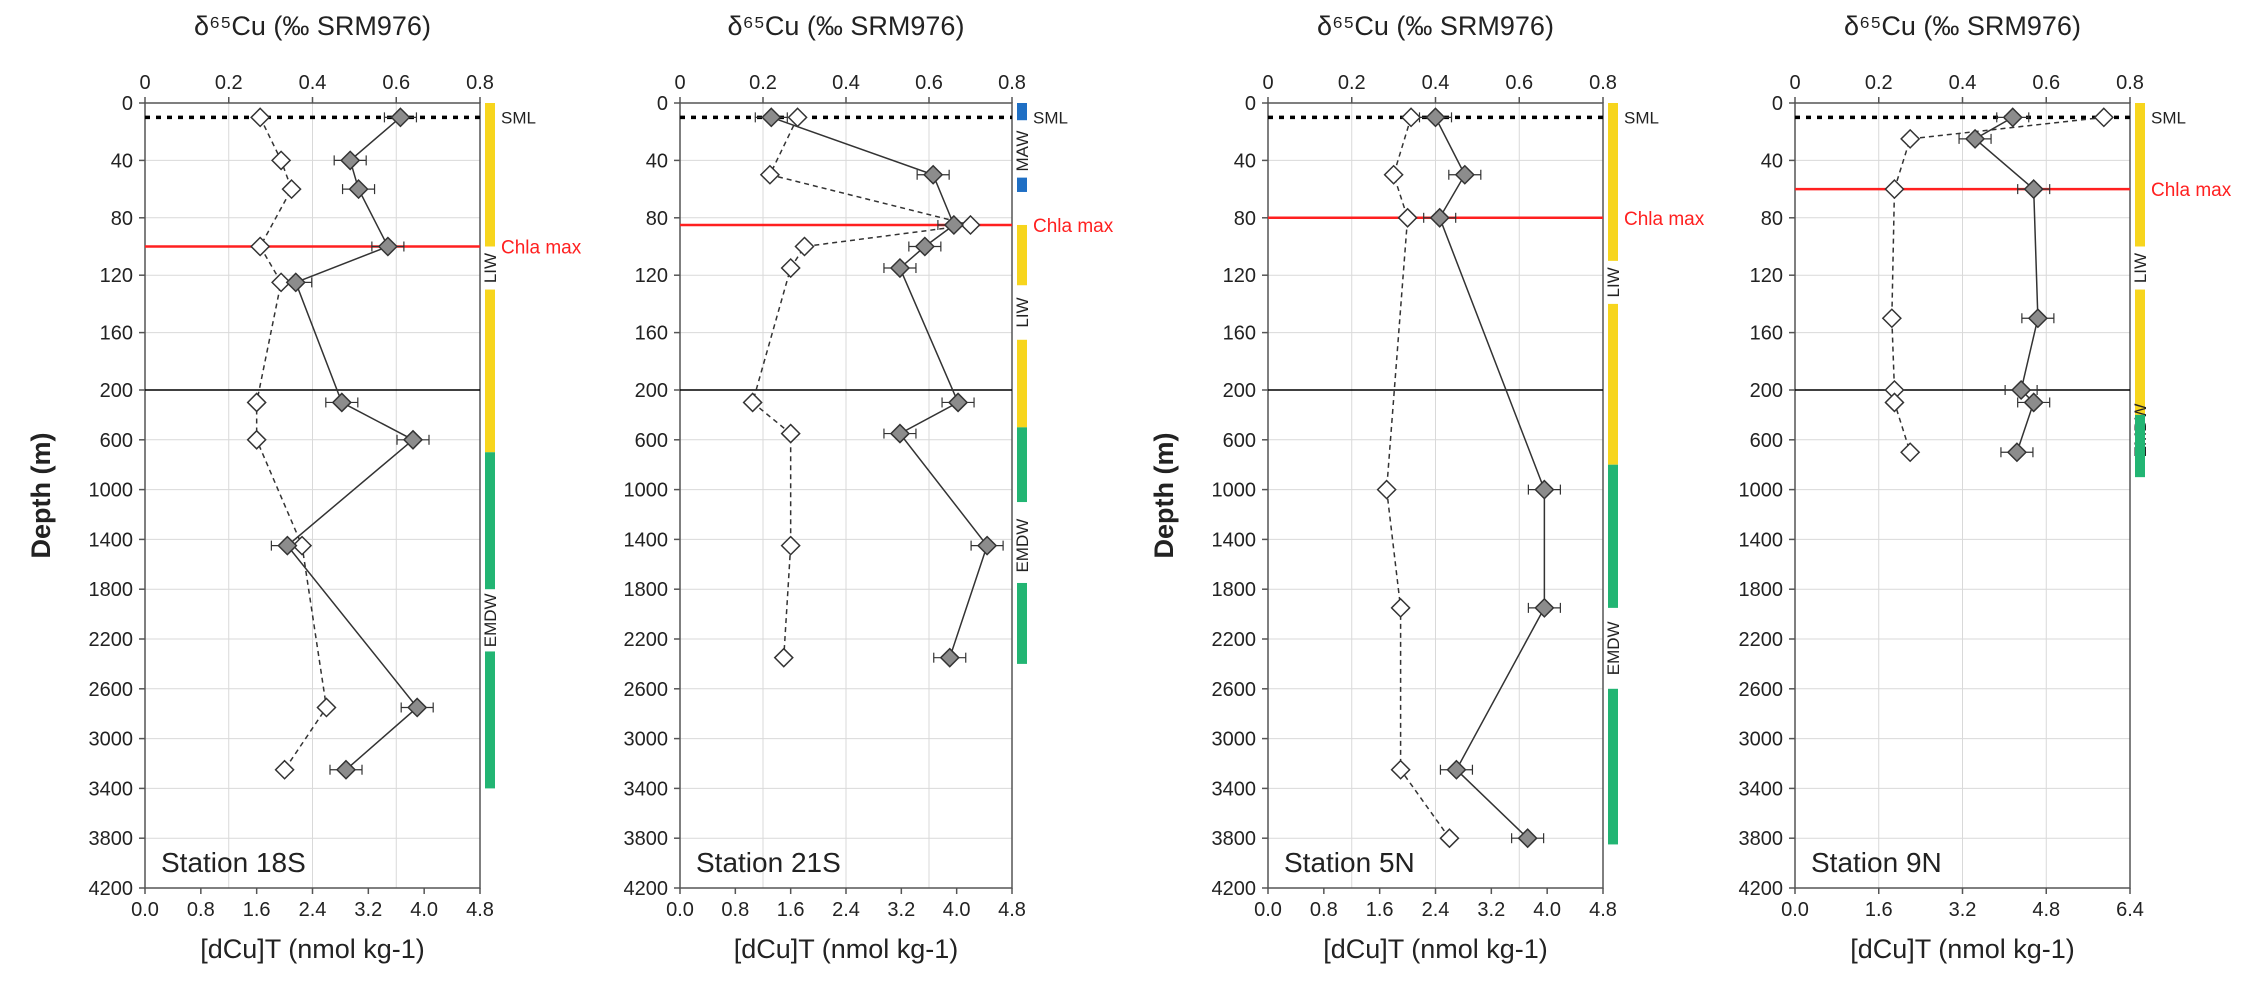 This screenshot has width=2241, height=982. I want to click on depth-tick-label: 1800, so click(111, 590).